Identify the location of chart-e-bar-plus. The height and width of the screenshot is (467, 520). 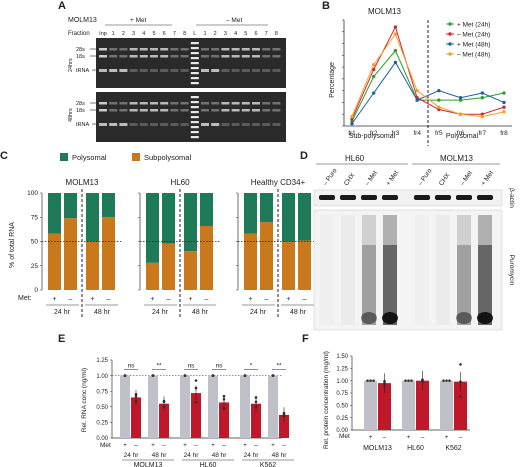
(245, 406).